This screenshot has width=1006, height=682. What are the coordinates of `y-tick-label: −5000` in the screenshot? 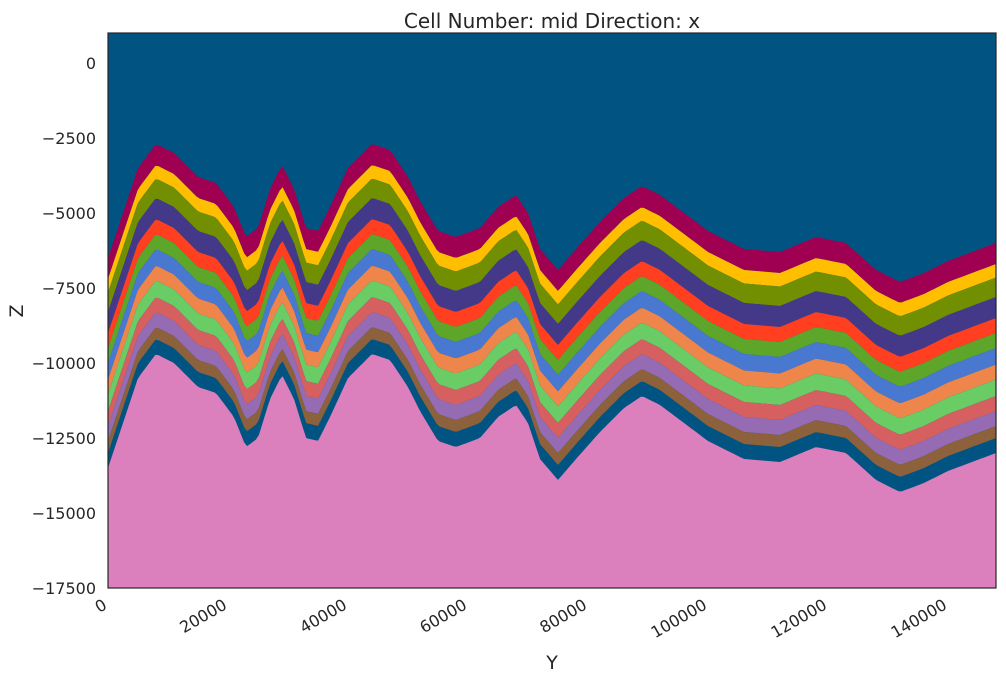 It's located at (69, 213).